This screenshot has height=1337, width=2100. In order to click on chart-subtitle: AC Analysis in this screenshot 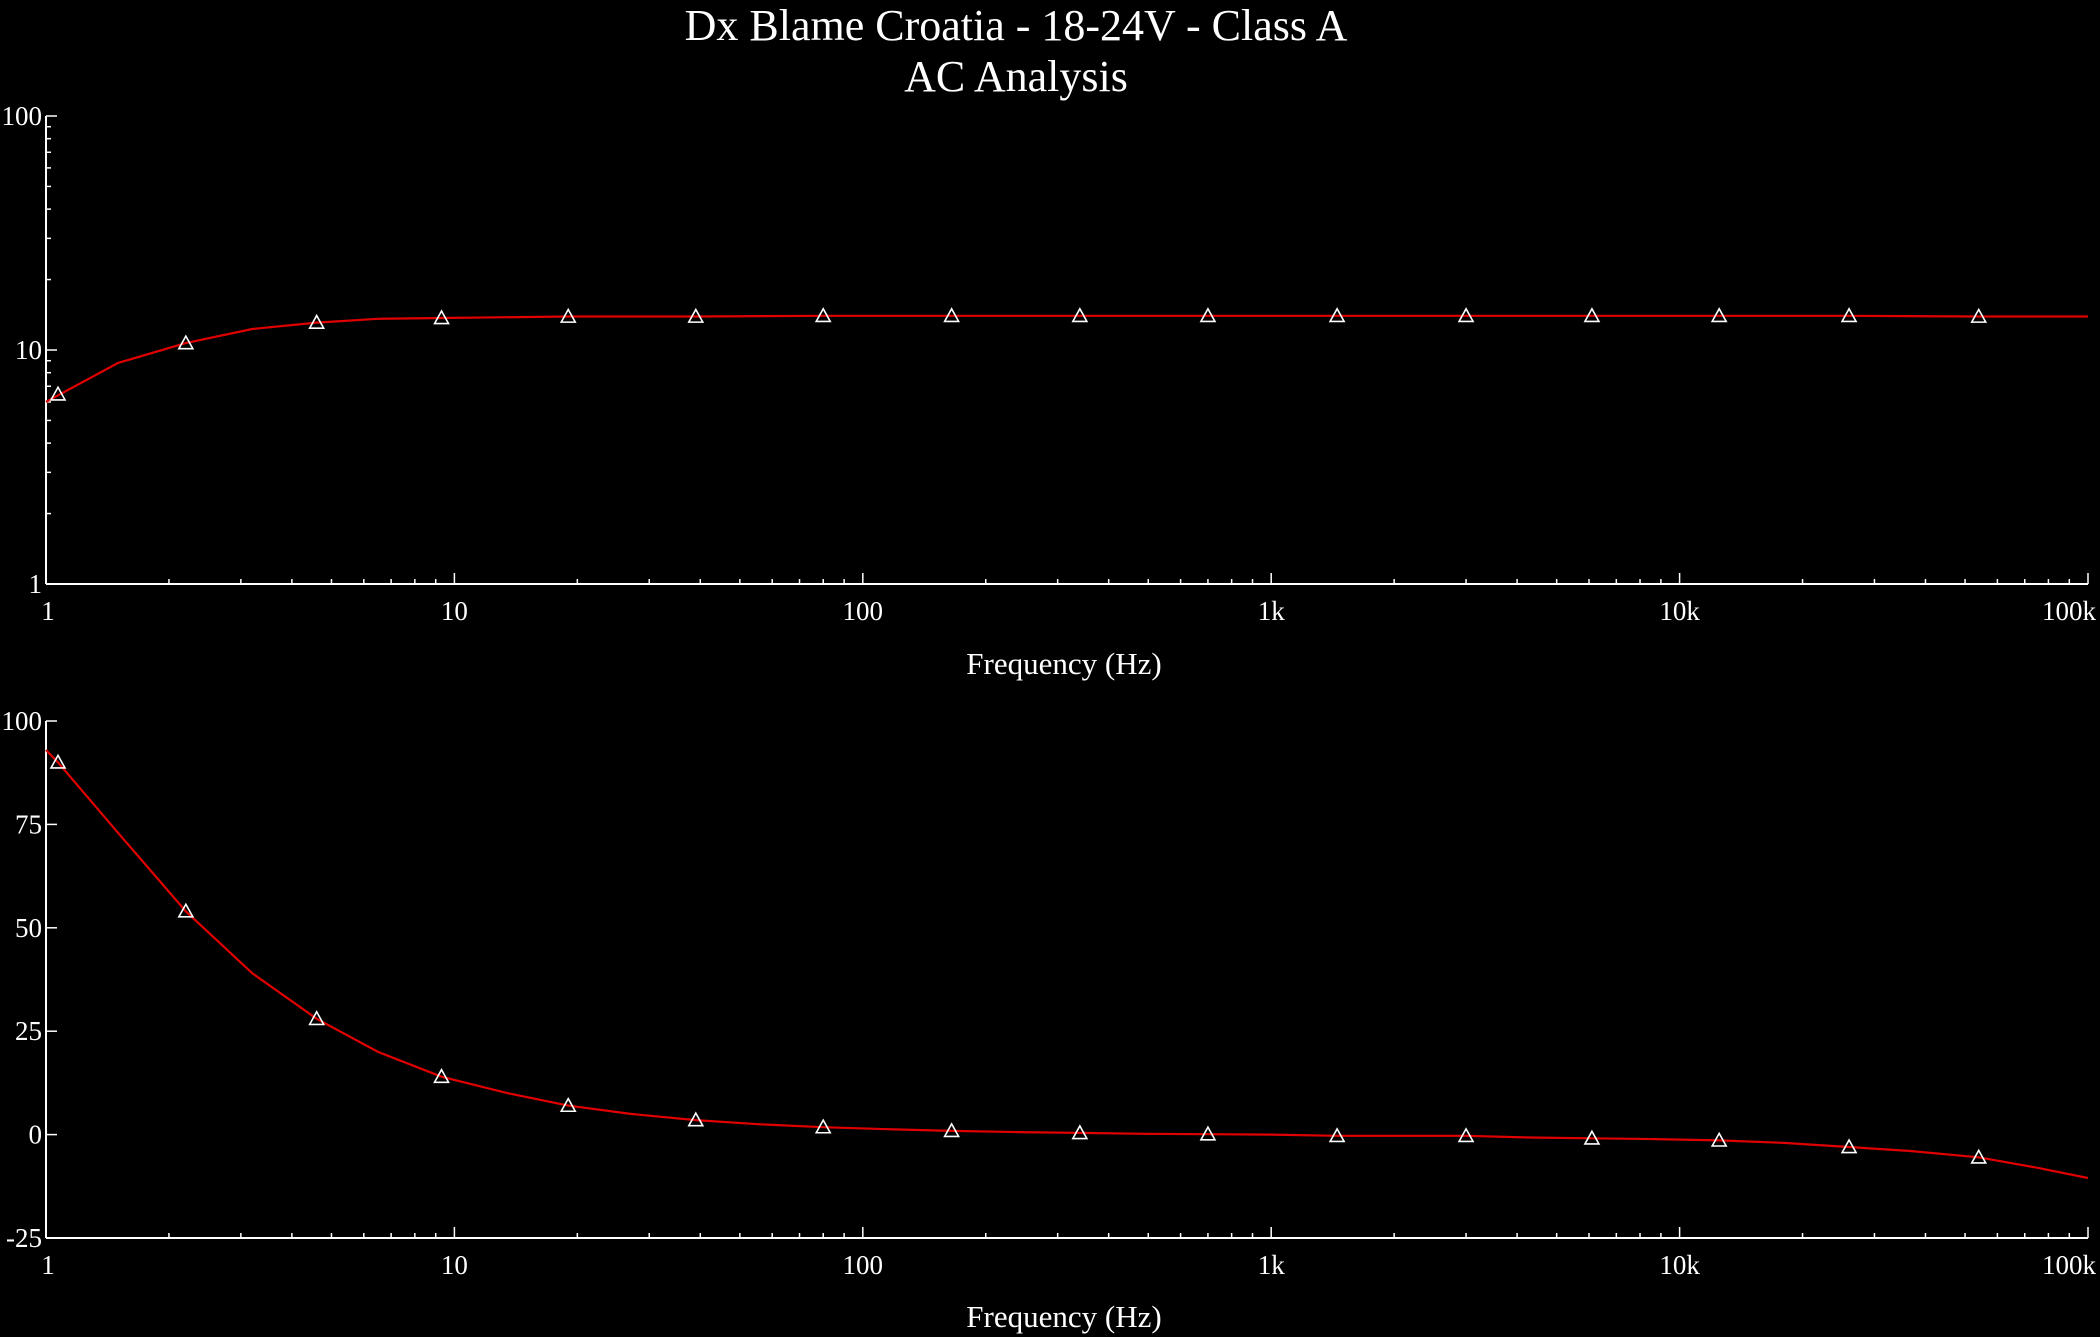, I will do `click(1016, 76)`.